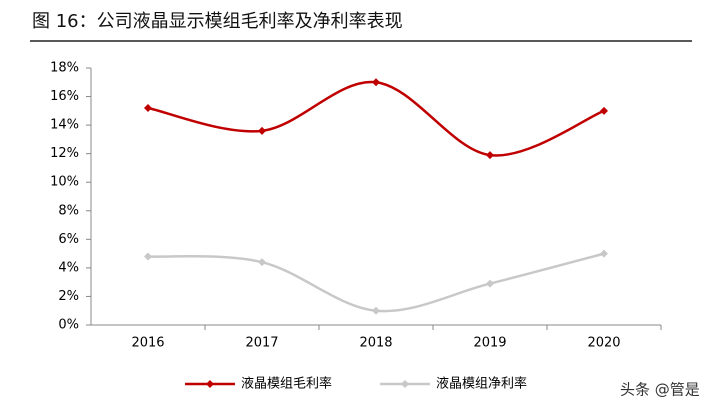 The image size is (725, 413). What do you see at coordinates (68, 296) in the screenshot?
I see `y-tick-label: 2%` at bounding box center [68, 296].